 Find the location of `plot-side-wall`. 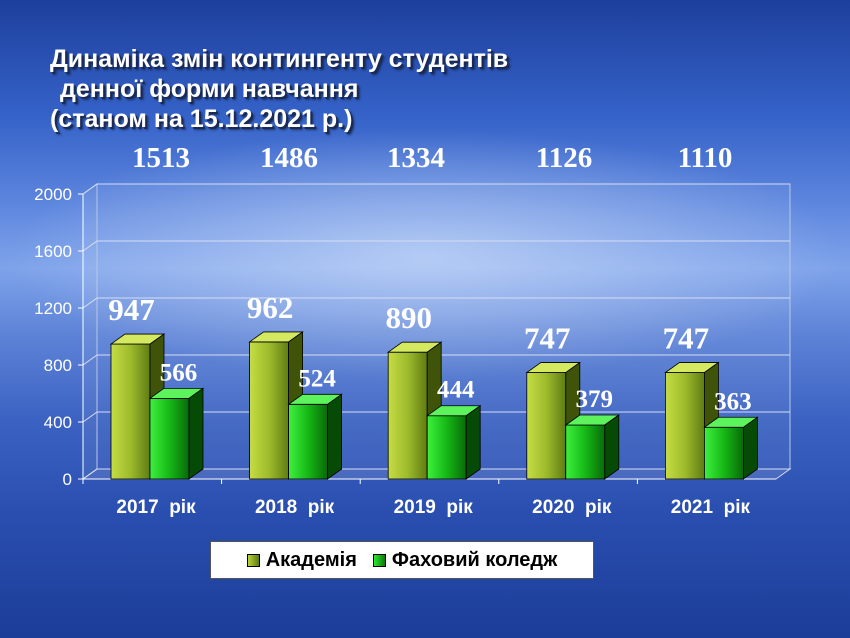

plot-side-wall is located at coordinates (90, 331).